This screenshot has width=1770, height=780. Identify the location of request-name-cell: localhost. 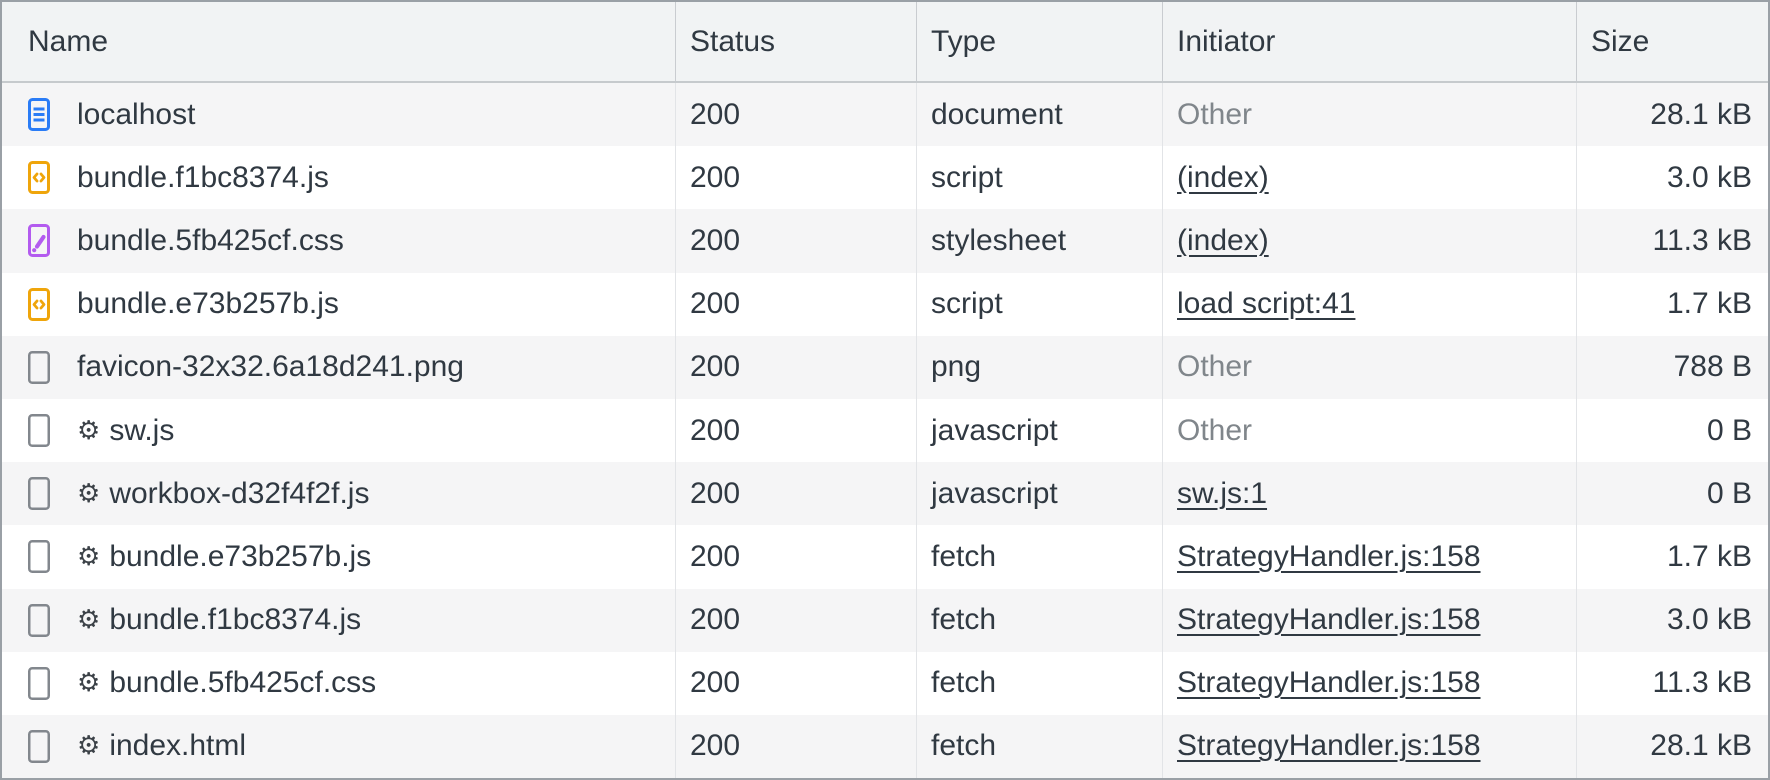
(339, 115).